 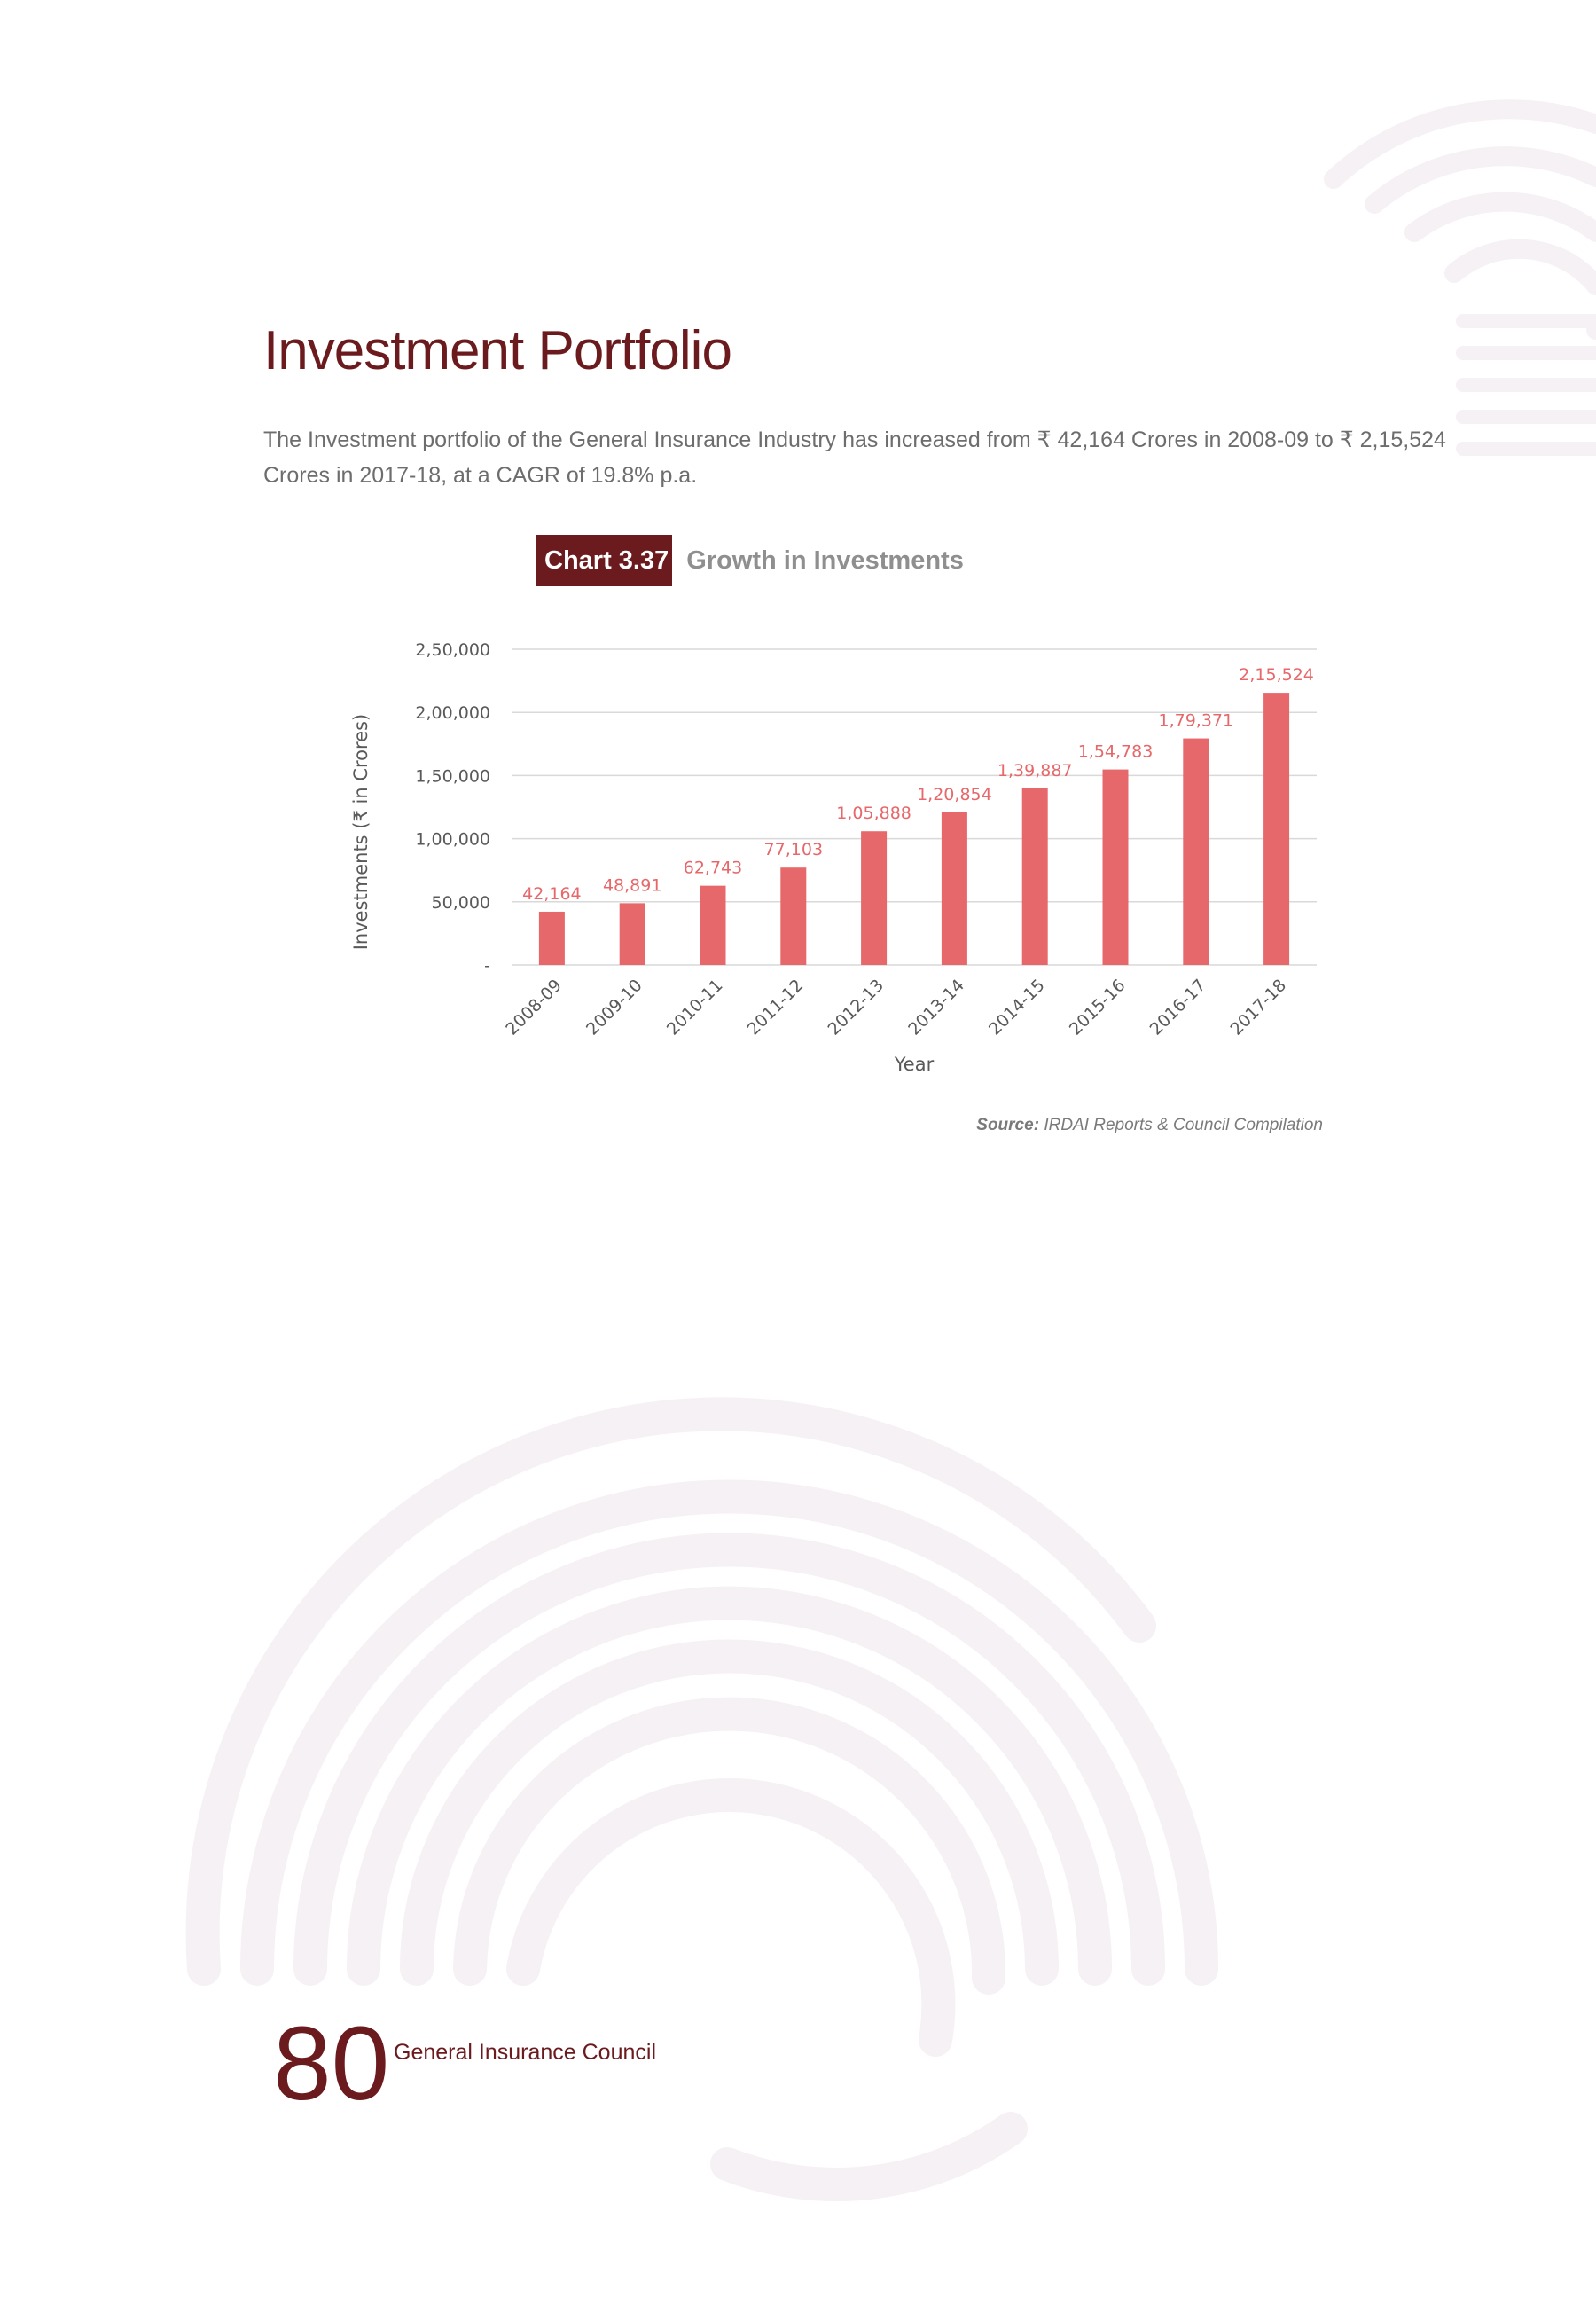 What do you see at coordinates (874, 813) in the screenshot?
I see `data-label: 1,05,888` at bounding box center [874, 813].